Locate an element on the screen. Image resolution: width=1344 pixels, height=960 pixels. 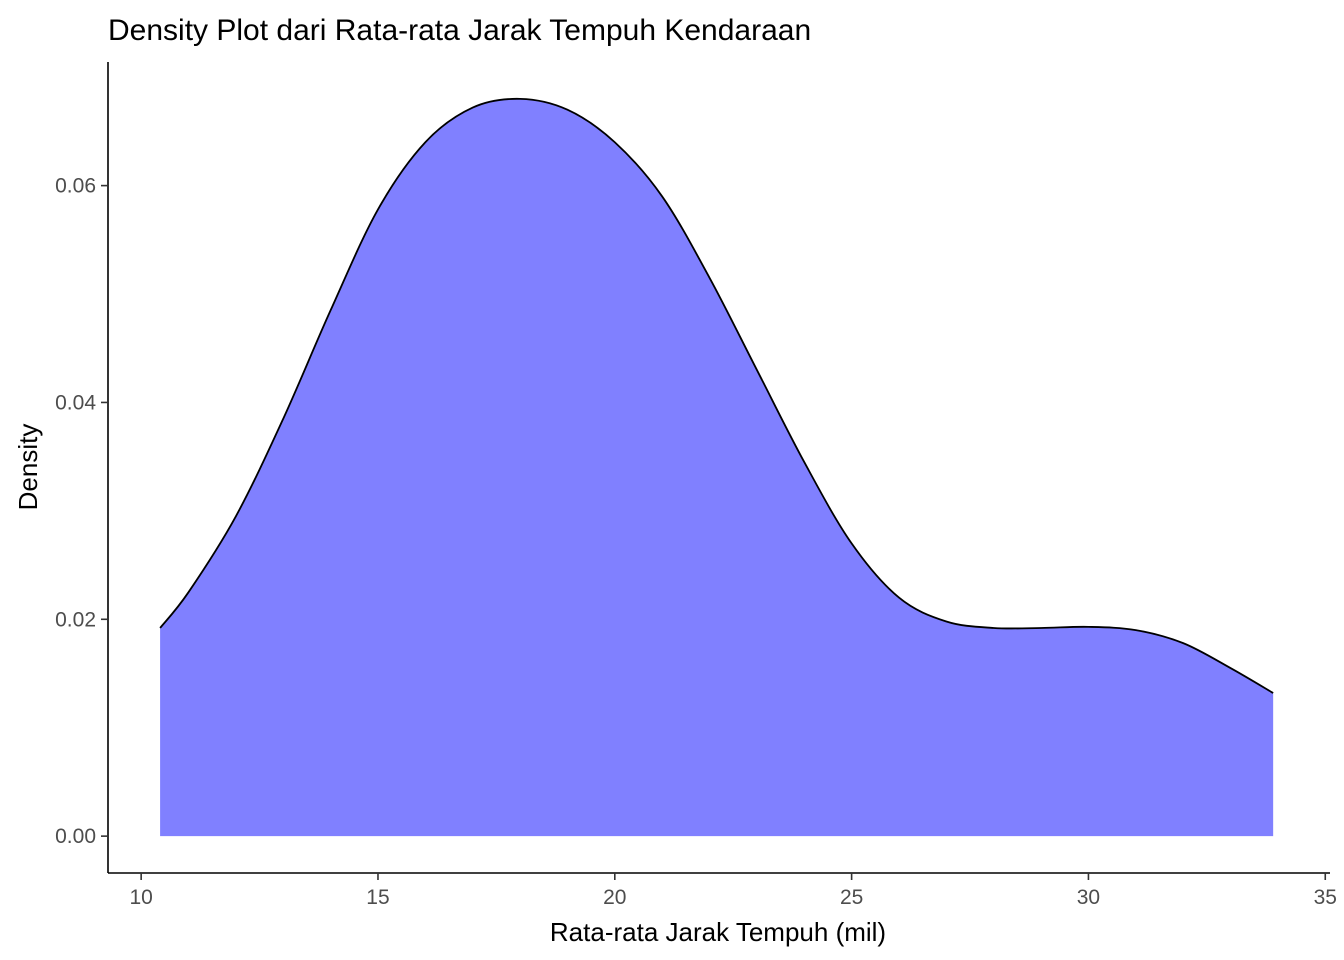
x-tick-label: 10 is located at coordinates (140, 897).